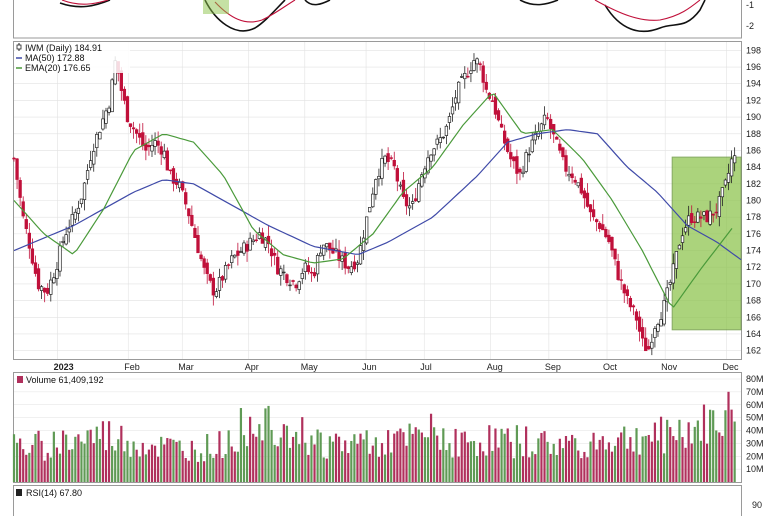 The width and height of the screenshot is (780, 516). Describe the element at coordinates (669, 367) in the screenshot. I see `month-label: Nov` at that location.